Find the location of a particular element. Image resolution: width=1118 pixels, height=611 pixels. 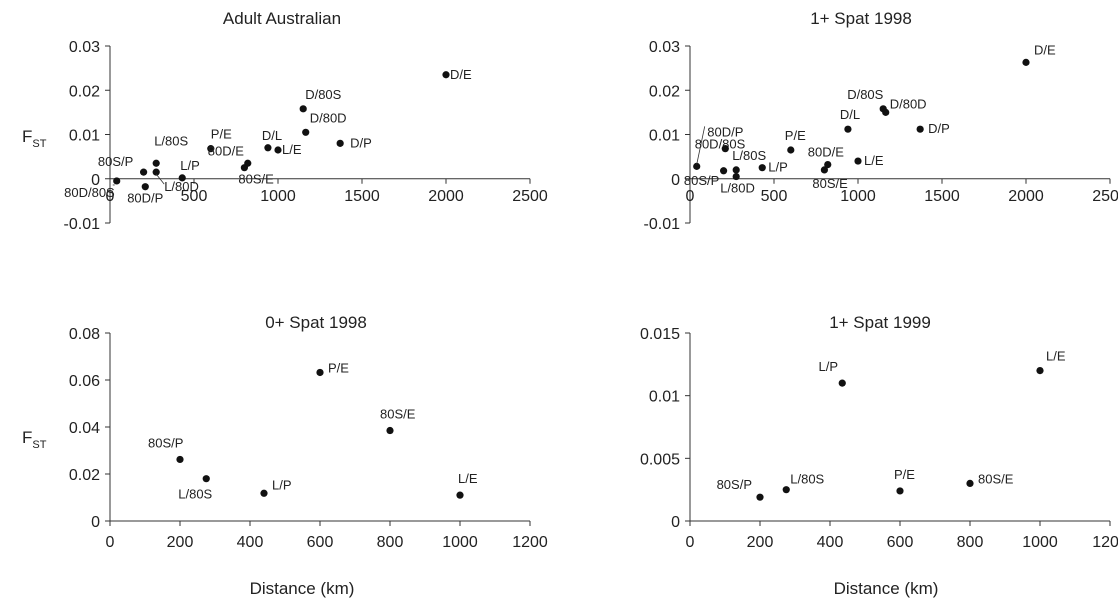

y-tick-label: 0.01 is located at coordinates (84, 136).